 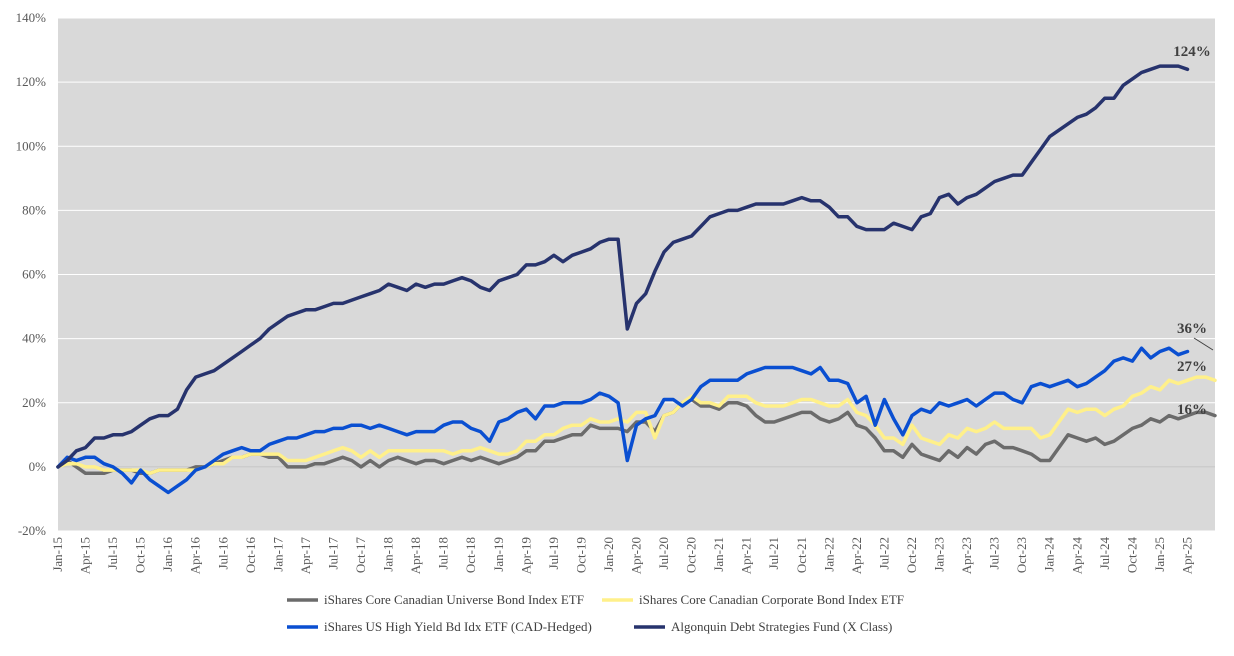 What do you see at coordinates (636, 555) in the screenshot?
I see `x-tick-label: Apr-20` at bounding box center [636, 555].